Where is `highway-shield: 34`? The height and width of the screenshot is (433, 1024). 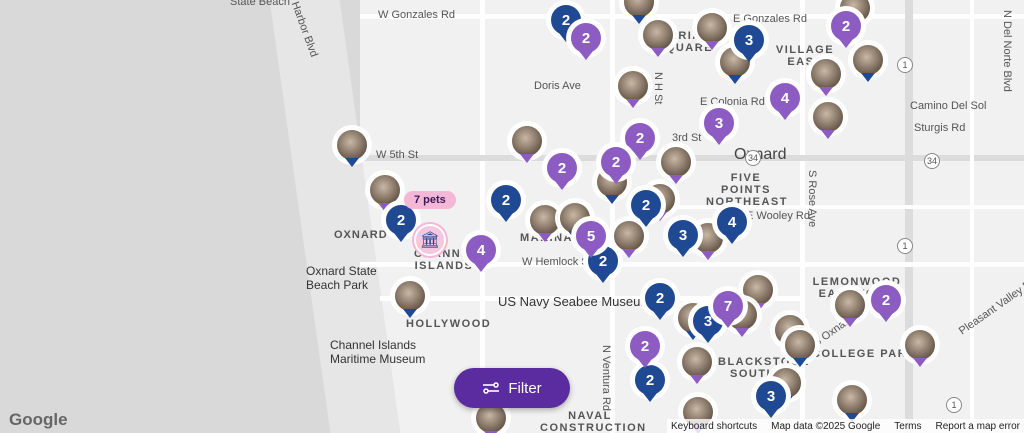
highway-shield: 34 is located at coordinates (753, 158).